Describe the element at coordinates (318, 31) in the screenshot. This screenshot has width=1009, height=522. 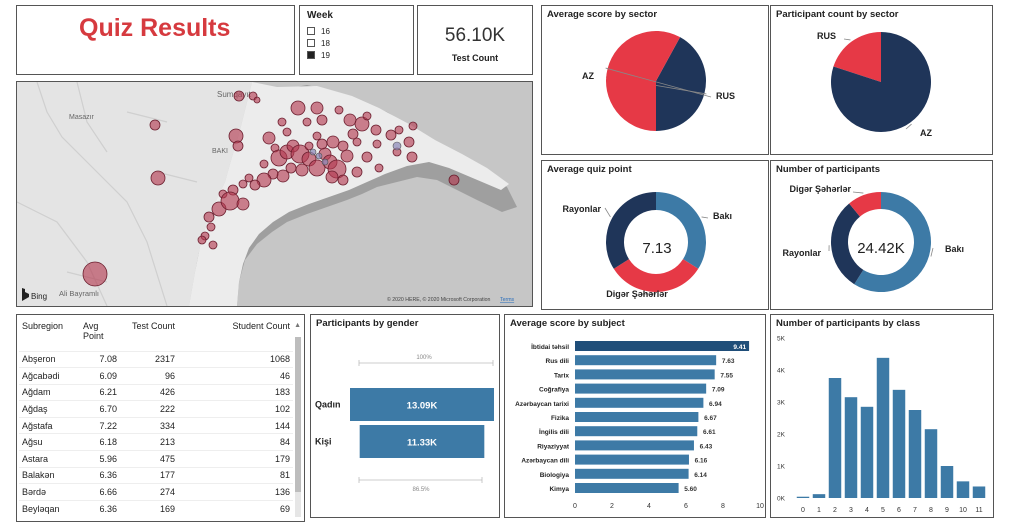
I see `week-option-16: 16` at that location.